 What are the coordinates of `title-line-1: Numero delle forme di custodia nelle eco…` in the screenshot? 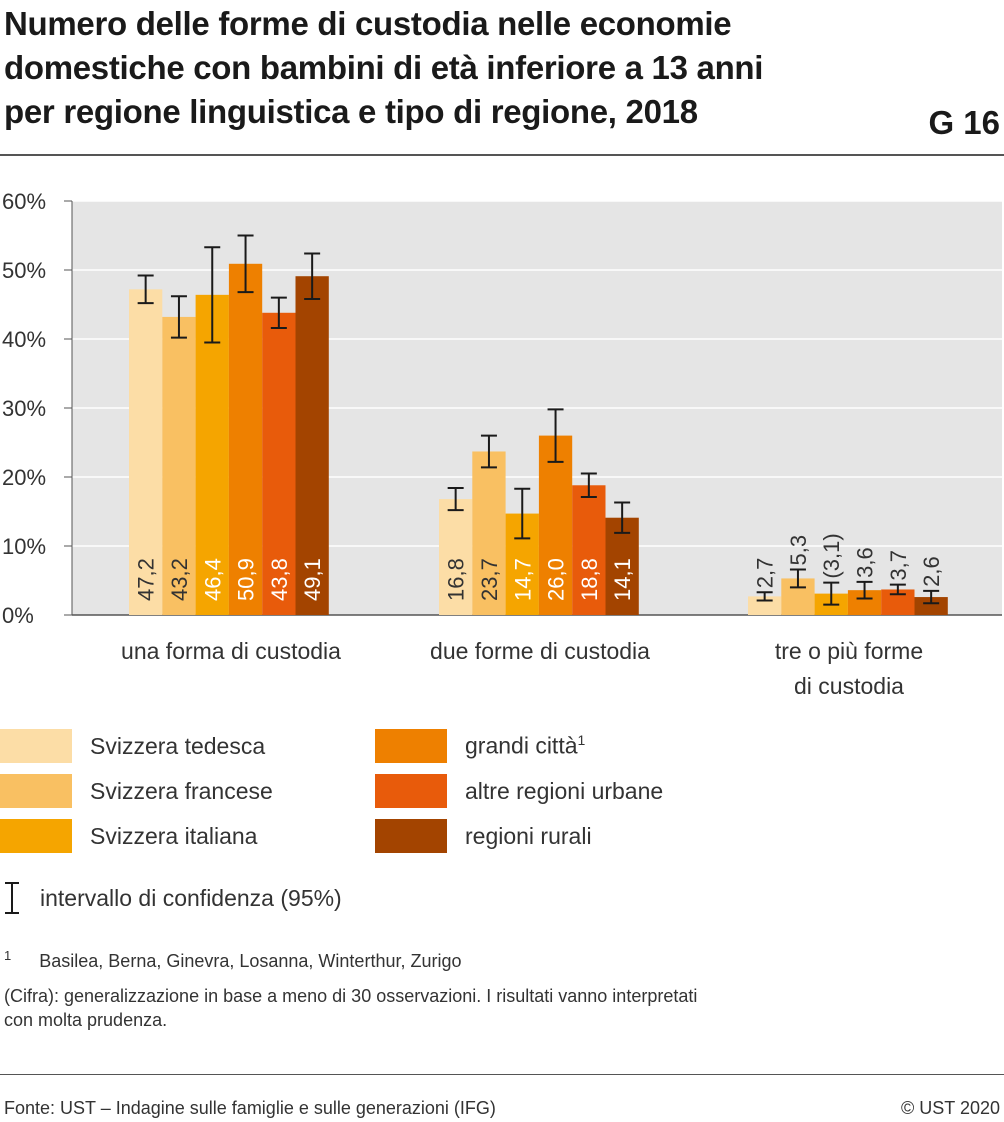 It's located at (368, 23).